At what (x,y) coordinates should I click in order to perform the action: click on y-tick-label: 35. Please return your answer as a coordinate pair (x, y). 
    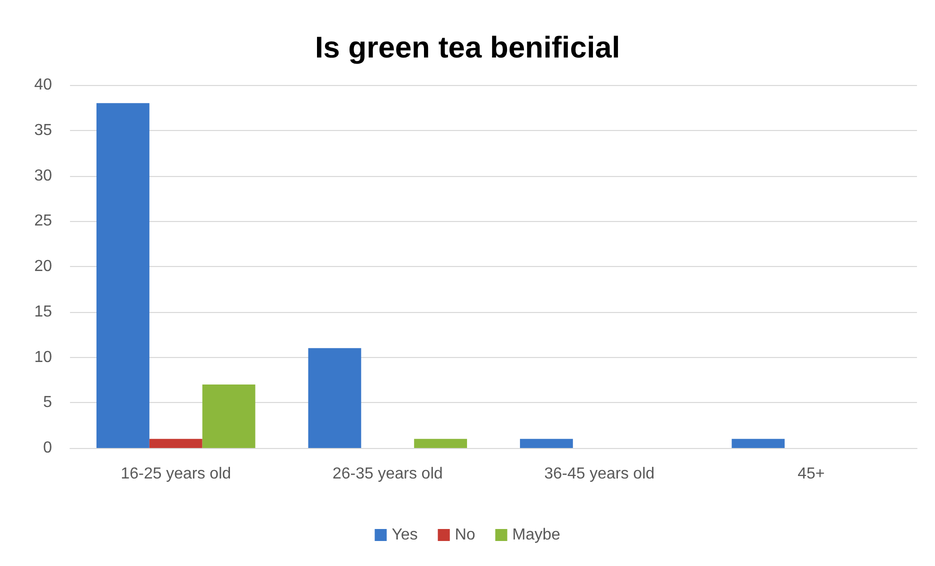
    Looking at the image, I should click on (43, 130).